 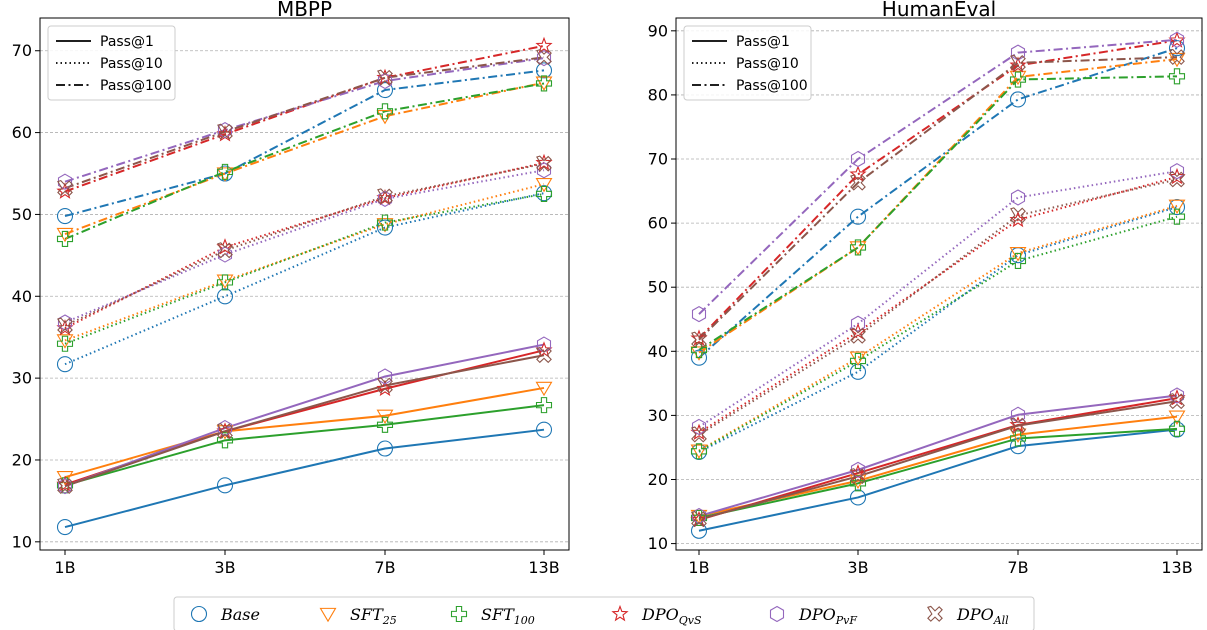 I want to click on series-line-base-pass100, so click(x=304, y=143).